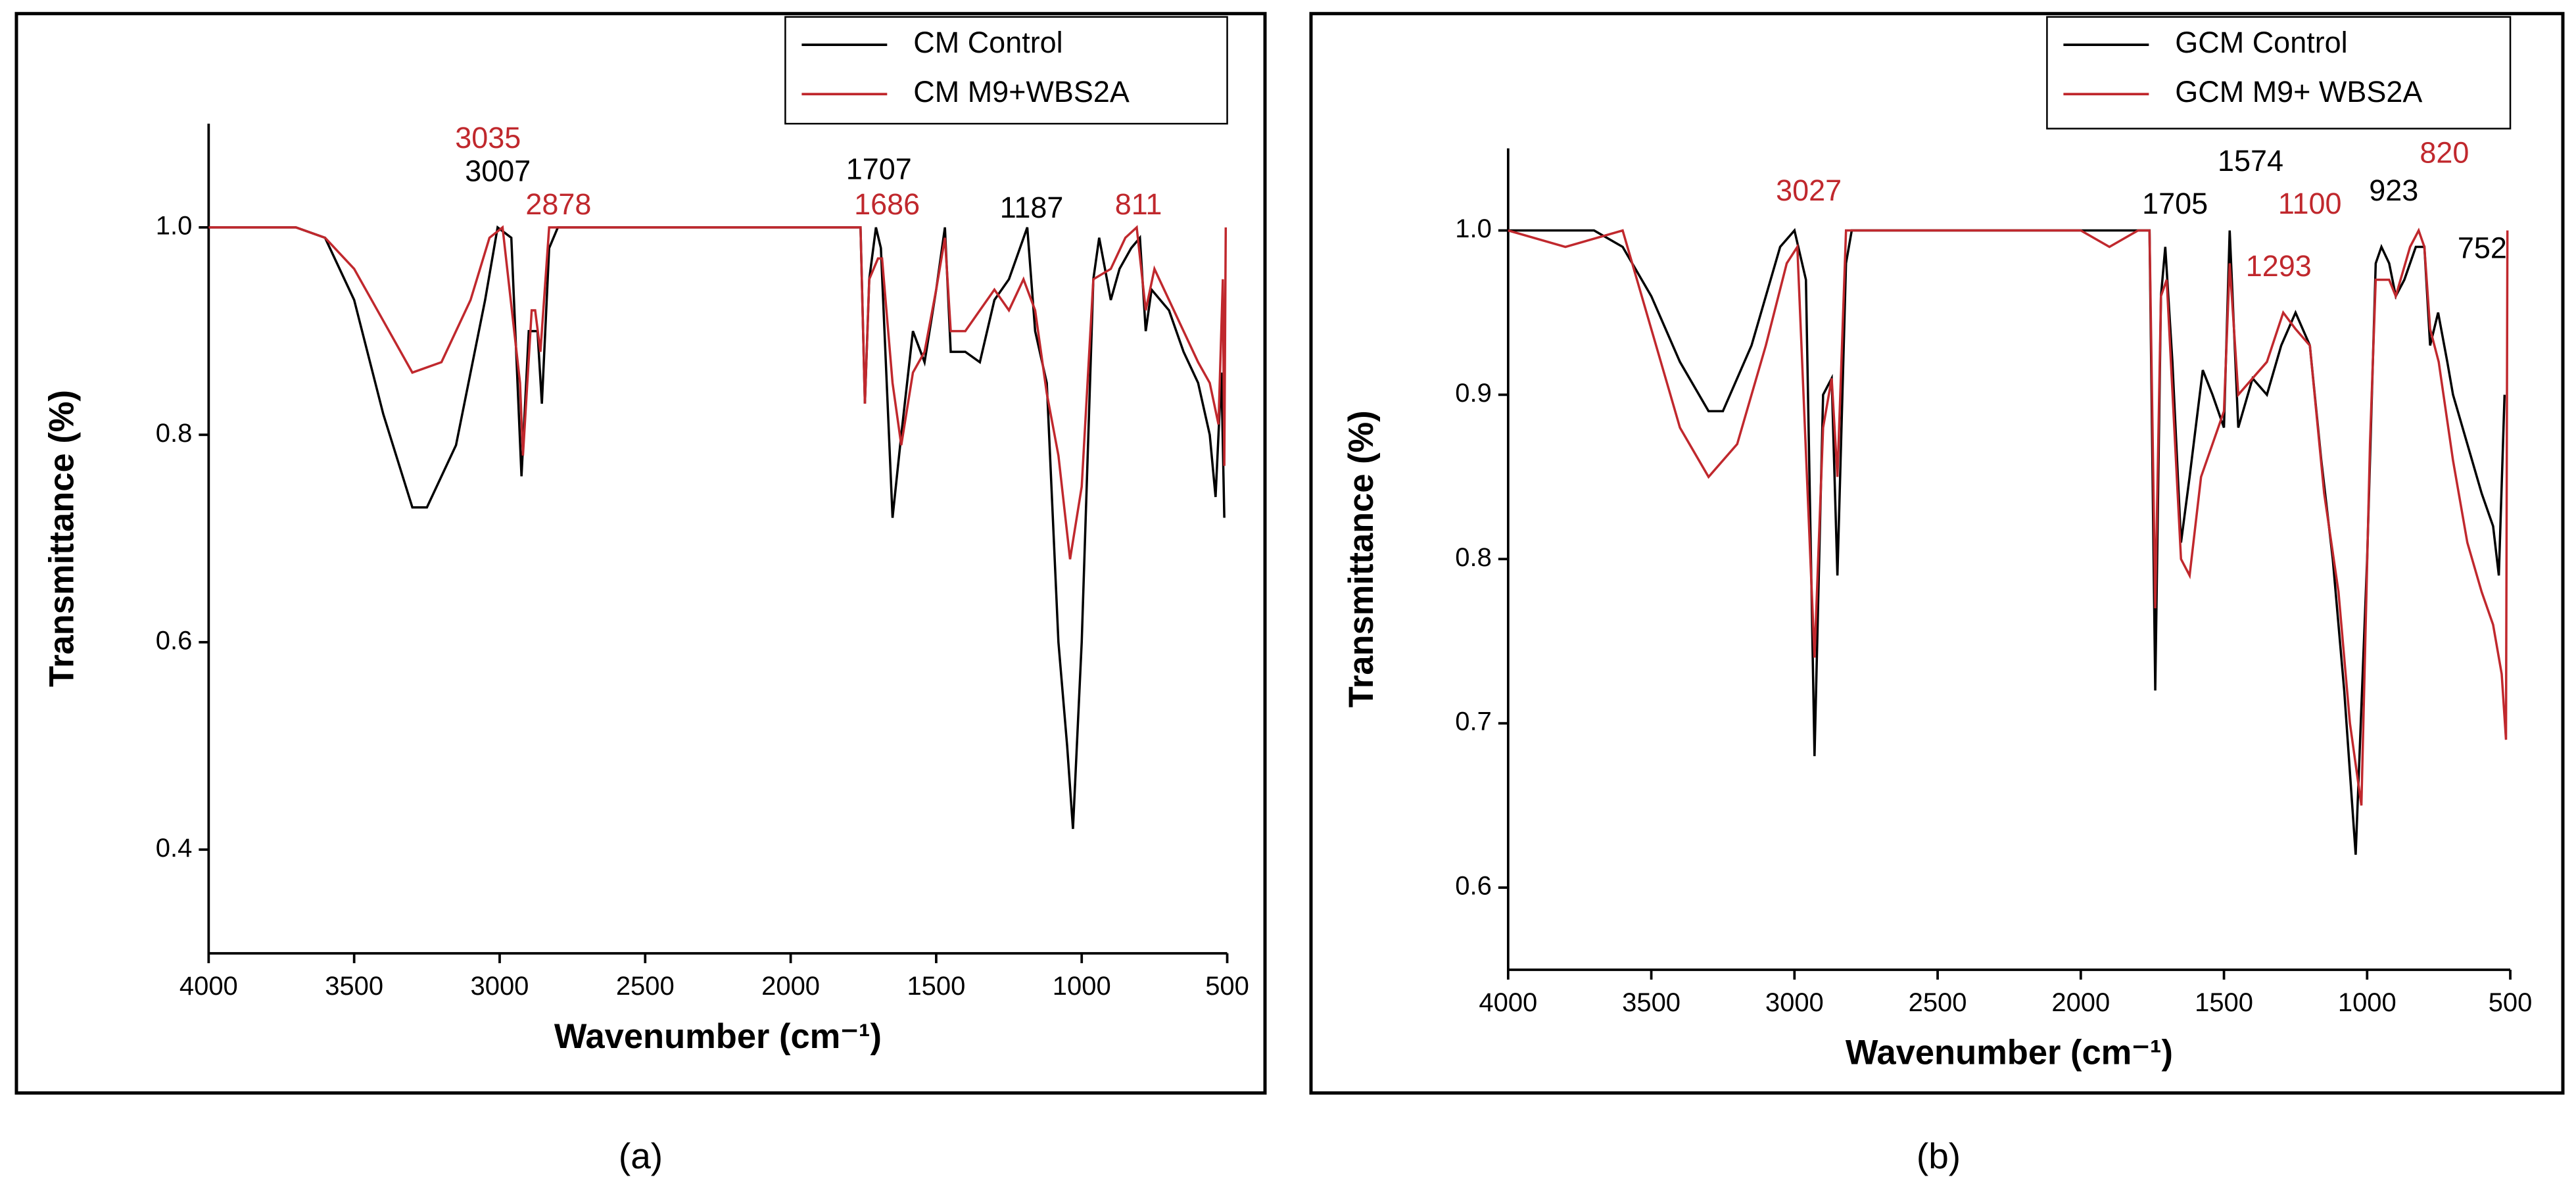 The image size is (2576, 1192). Describe the element at coordinates (1474, 393) in the screenshot. I see `y-tick-label: 0.9` at that location.